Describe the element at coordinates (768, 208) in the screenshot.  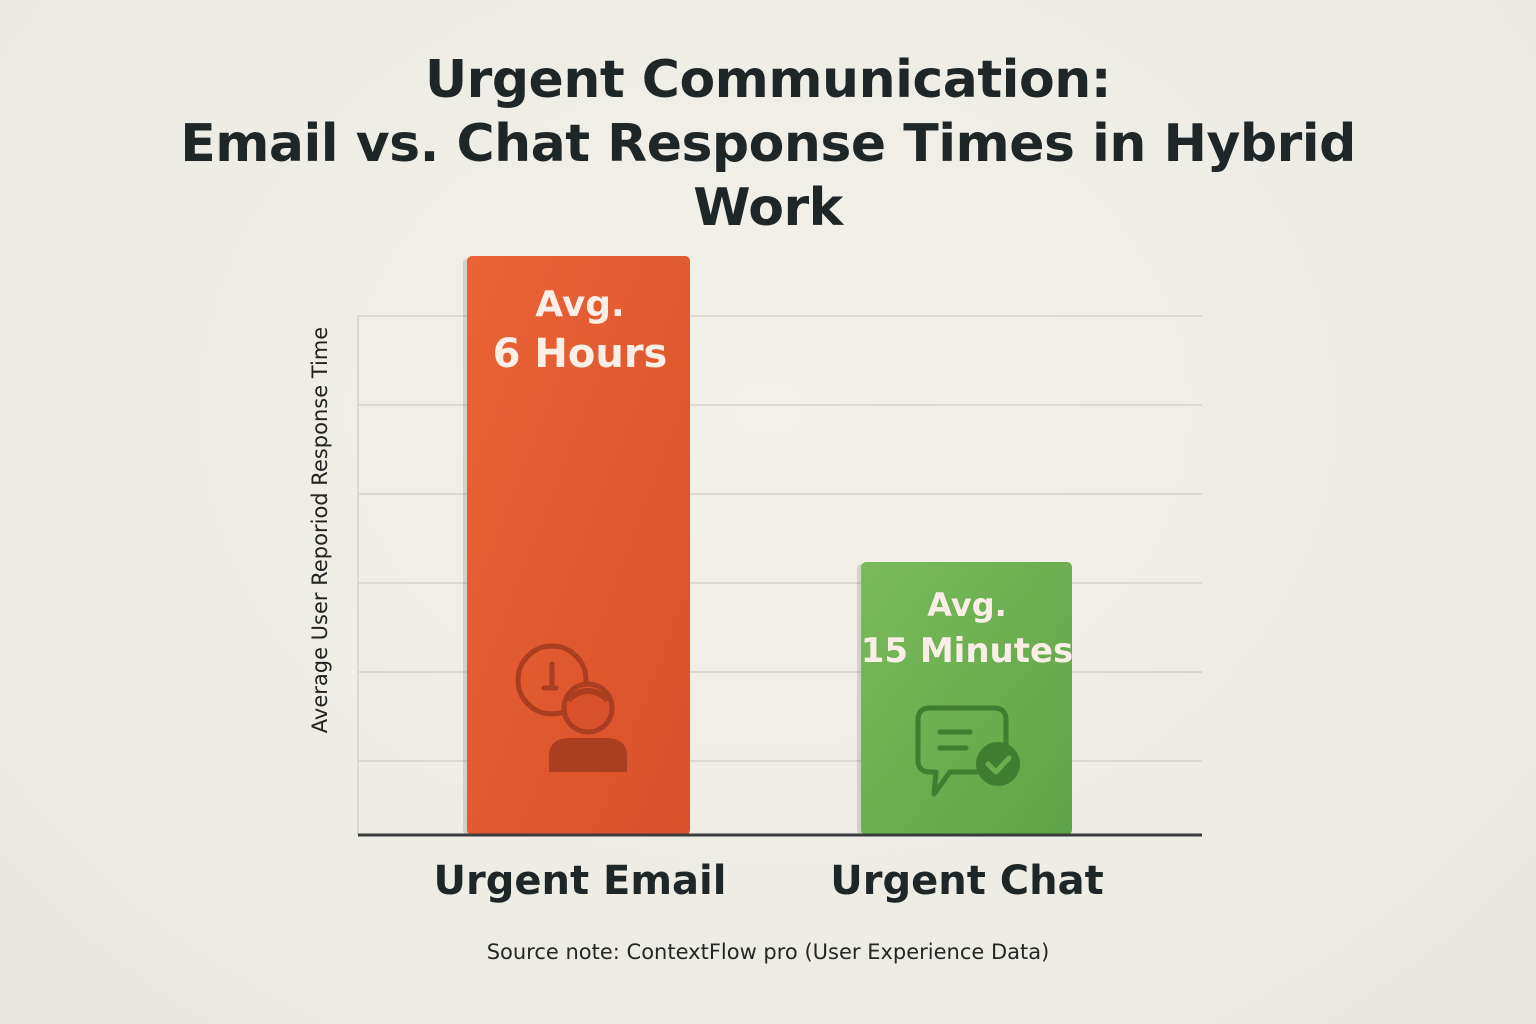
I see `title-line-3: Work` at that location.